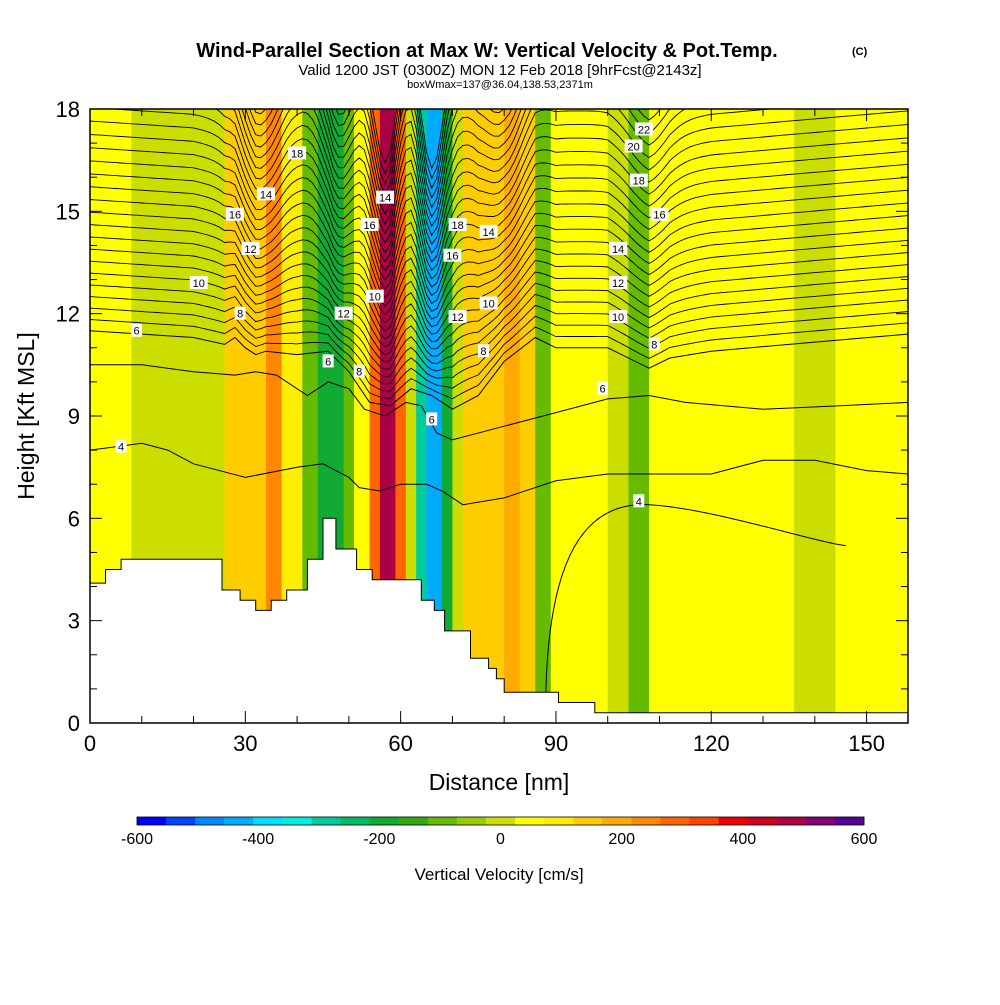 The image size is (1000, 1005). I want to click on y-axis-label: Height [Kft MSL], so click(26, 415).